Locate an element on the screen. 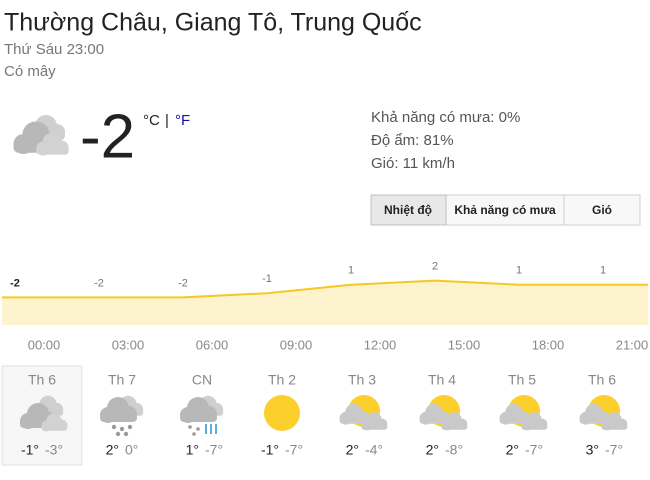 This screenshot has width=650, height=480. tab-active-bg is located at coordinates (408, 210).